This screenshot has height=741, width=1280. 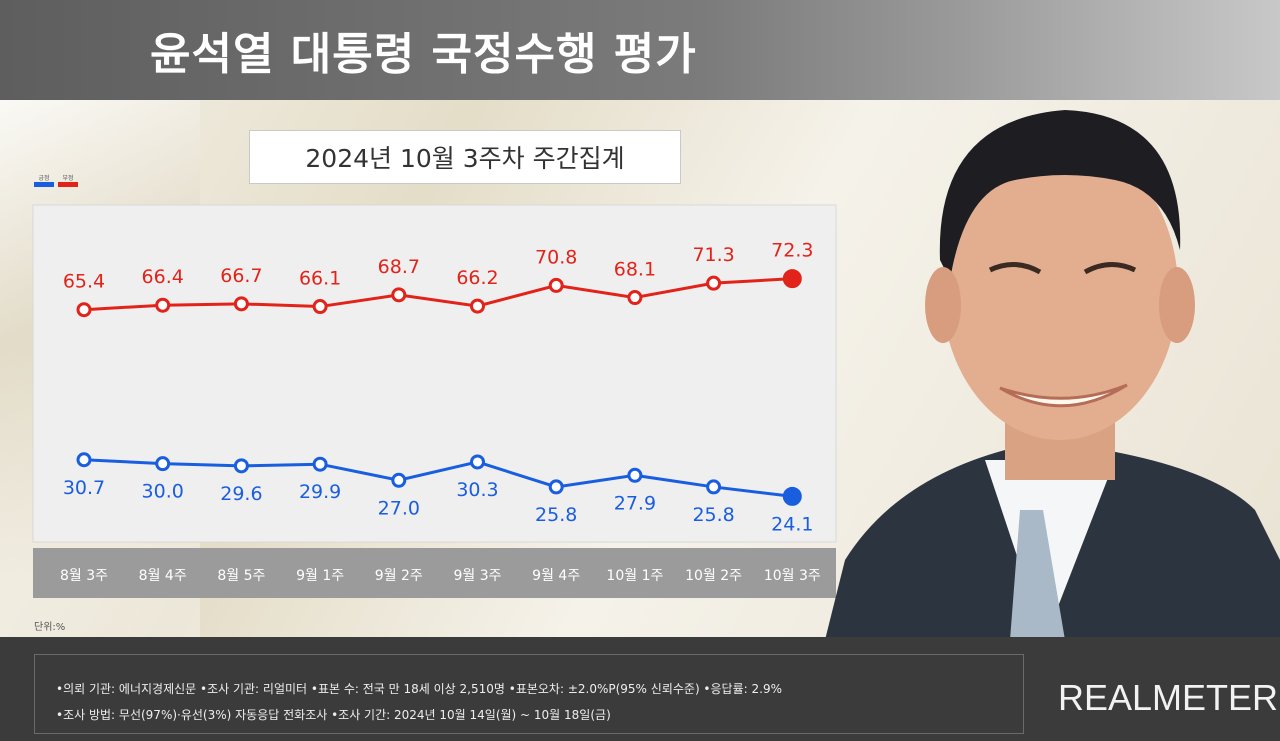 I want to click on legend-label-negative: 부정, so click(x=68, y=178).